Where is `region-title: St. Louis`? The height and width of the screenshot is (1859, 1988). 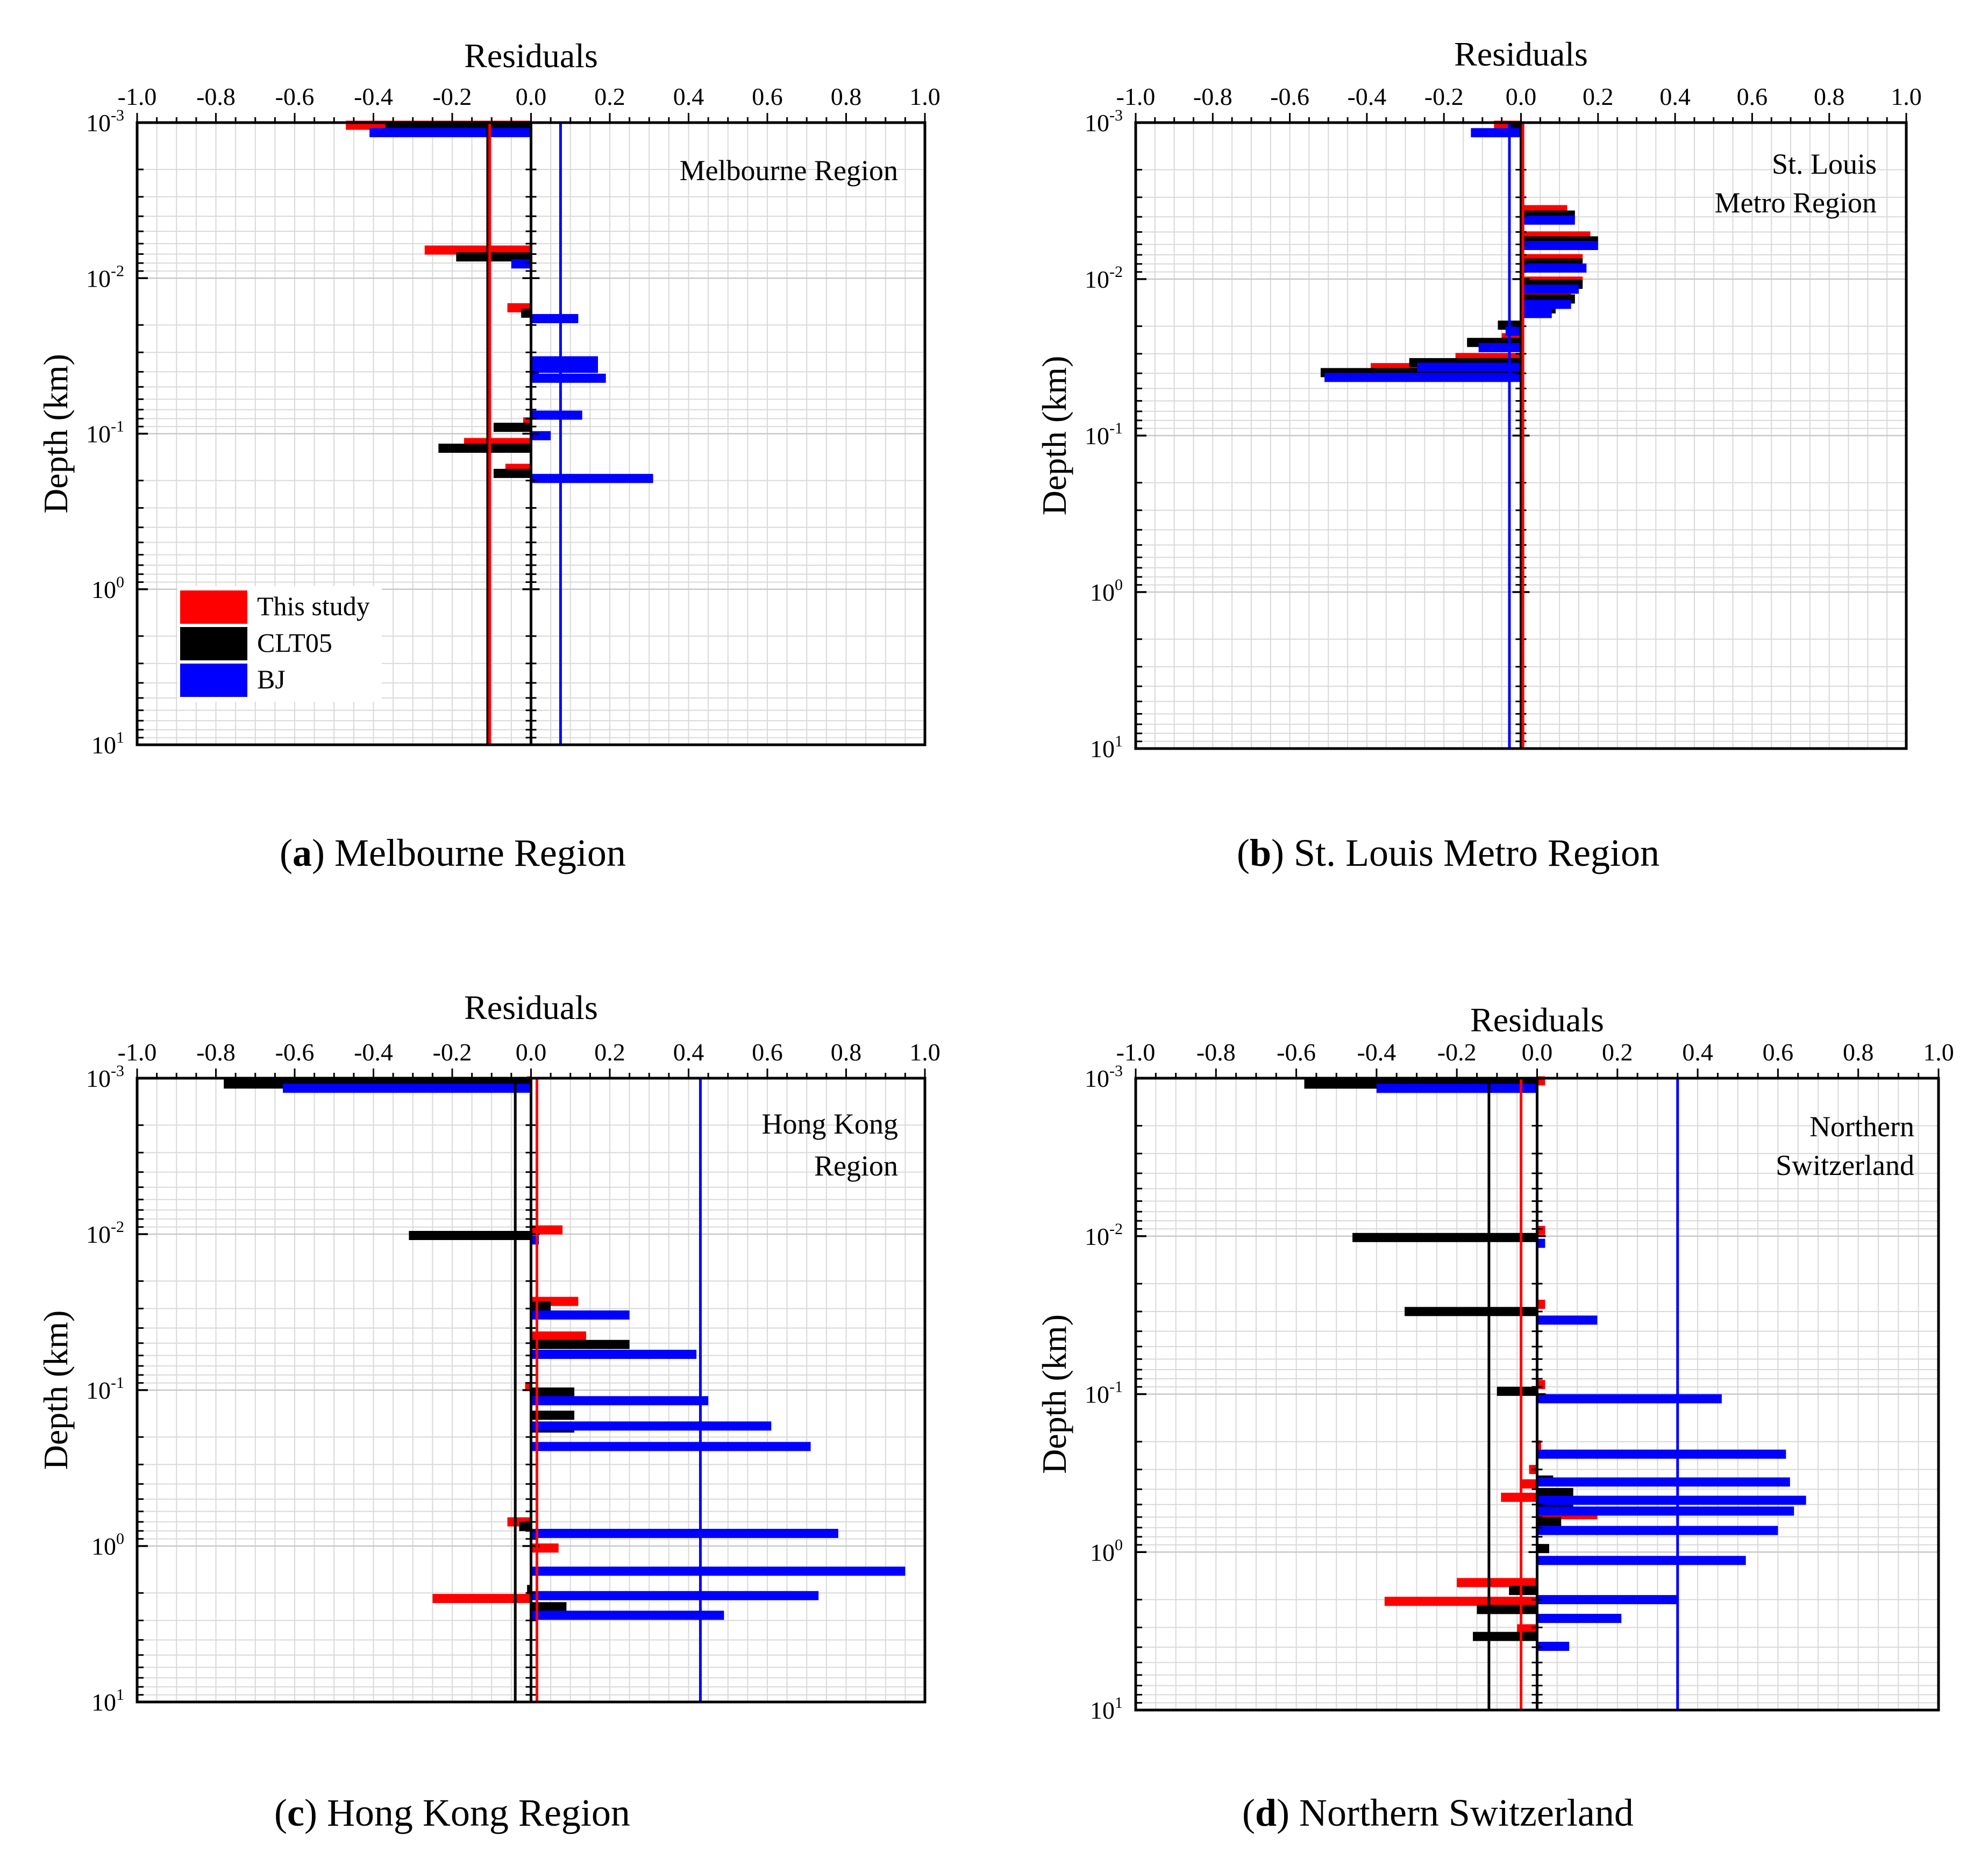 region-title: St. Louis is located at coordinates (1825, 164).